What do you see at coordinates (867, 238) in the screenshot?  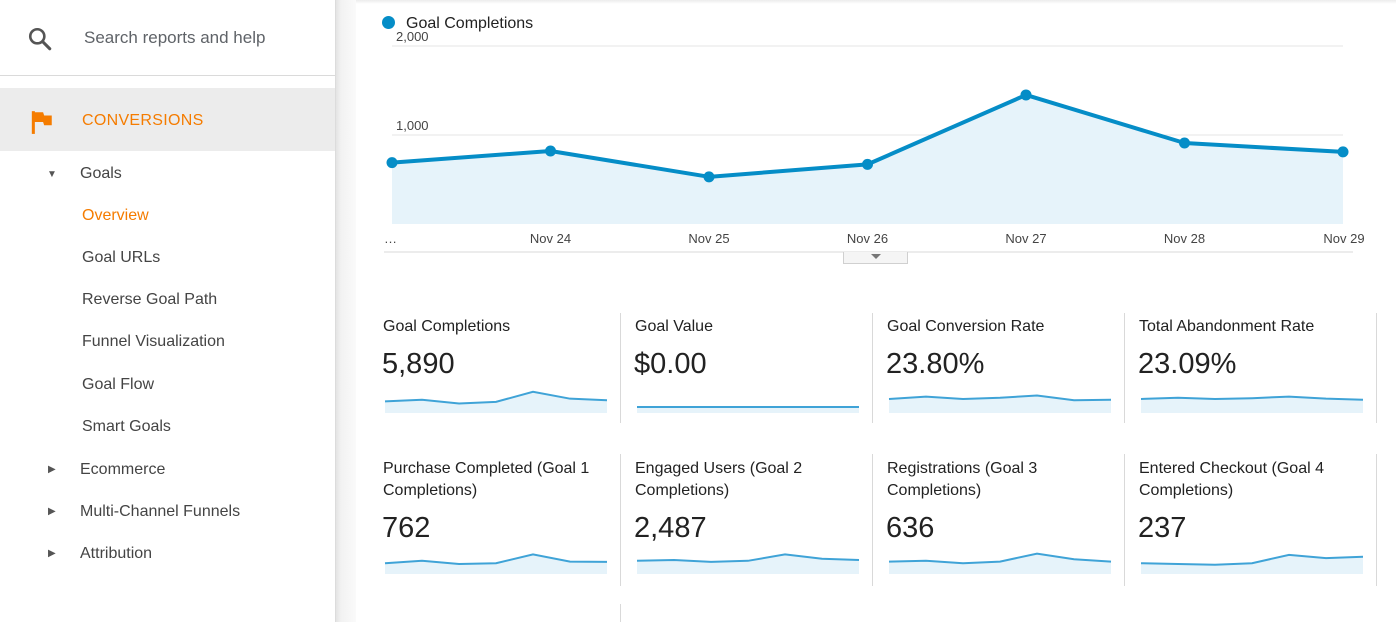 I see `x-tick-label: Nov 26` at bounding box center [867, 238].